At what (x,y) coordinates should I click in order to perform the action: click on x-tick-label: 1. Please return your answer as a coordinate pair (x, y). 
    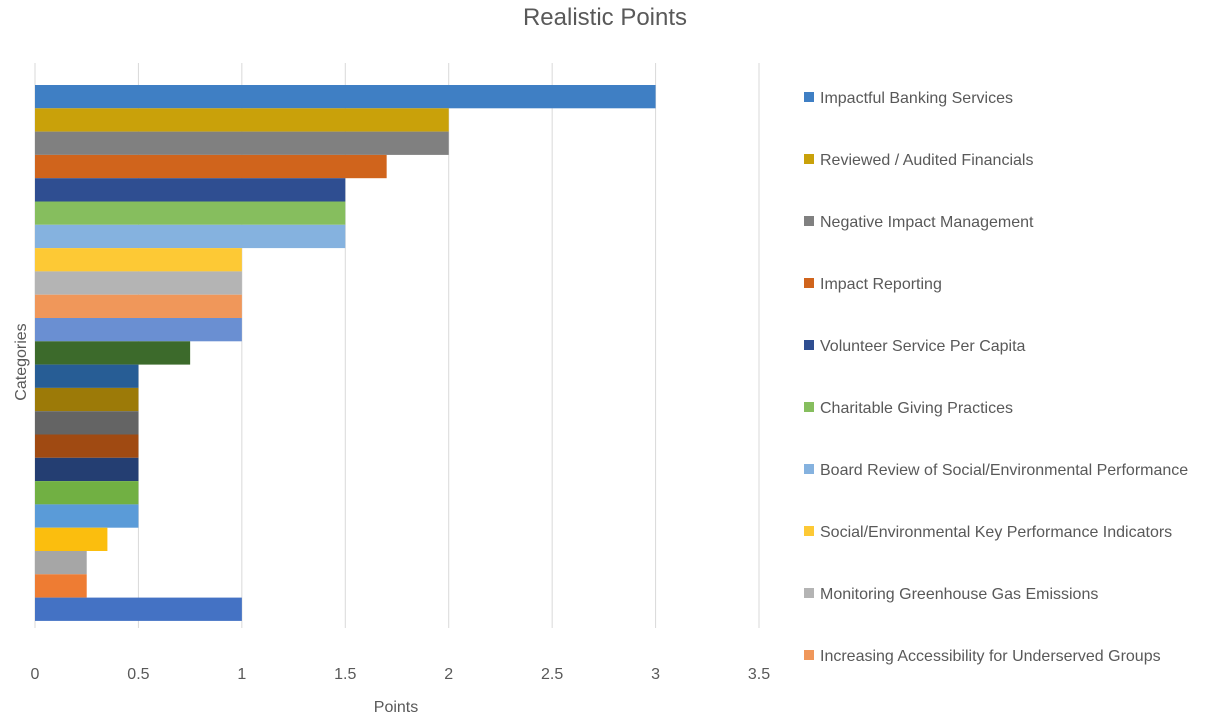
    Looking at the image, I should click on (241, 674).